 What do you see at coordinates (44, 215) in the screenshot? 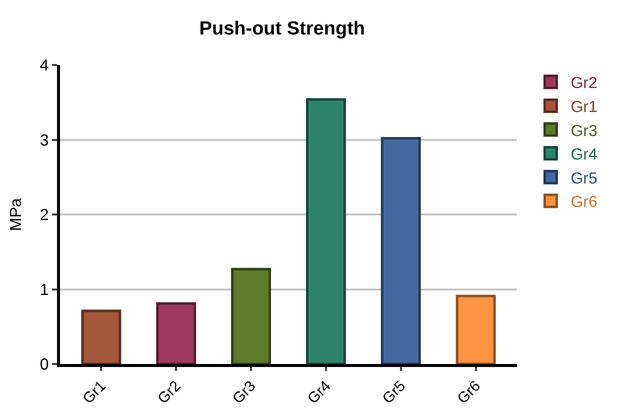
I see `y-tick-label: 2` at bounding box center [44, 215].